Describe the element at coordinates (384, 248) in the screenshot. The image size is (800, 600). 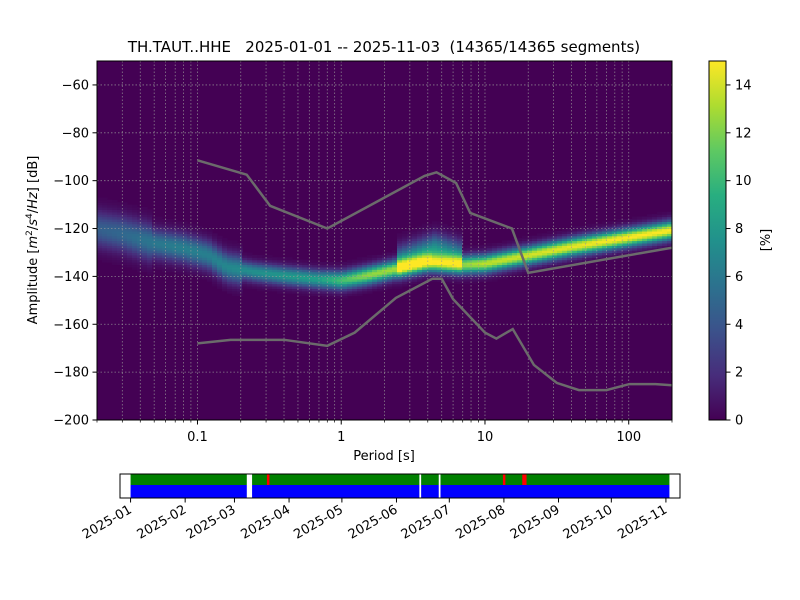
I see `heatmap-cells` at that location.